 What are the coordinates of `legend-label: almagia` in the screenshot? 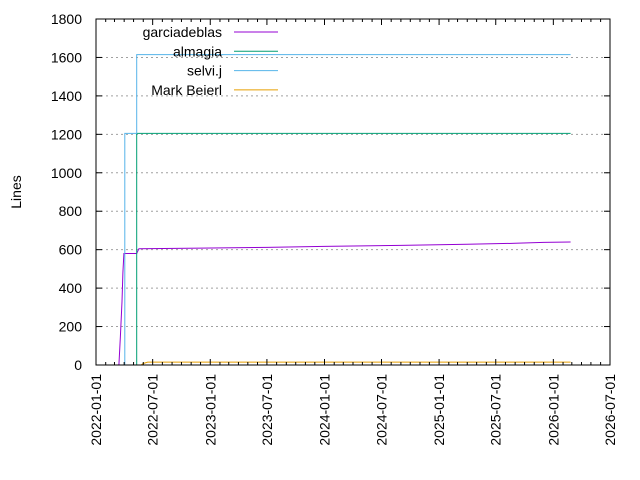 It's located at (197, 51).